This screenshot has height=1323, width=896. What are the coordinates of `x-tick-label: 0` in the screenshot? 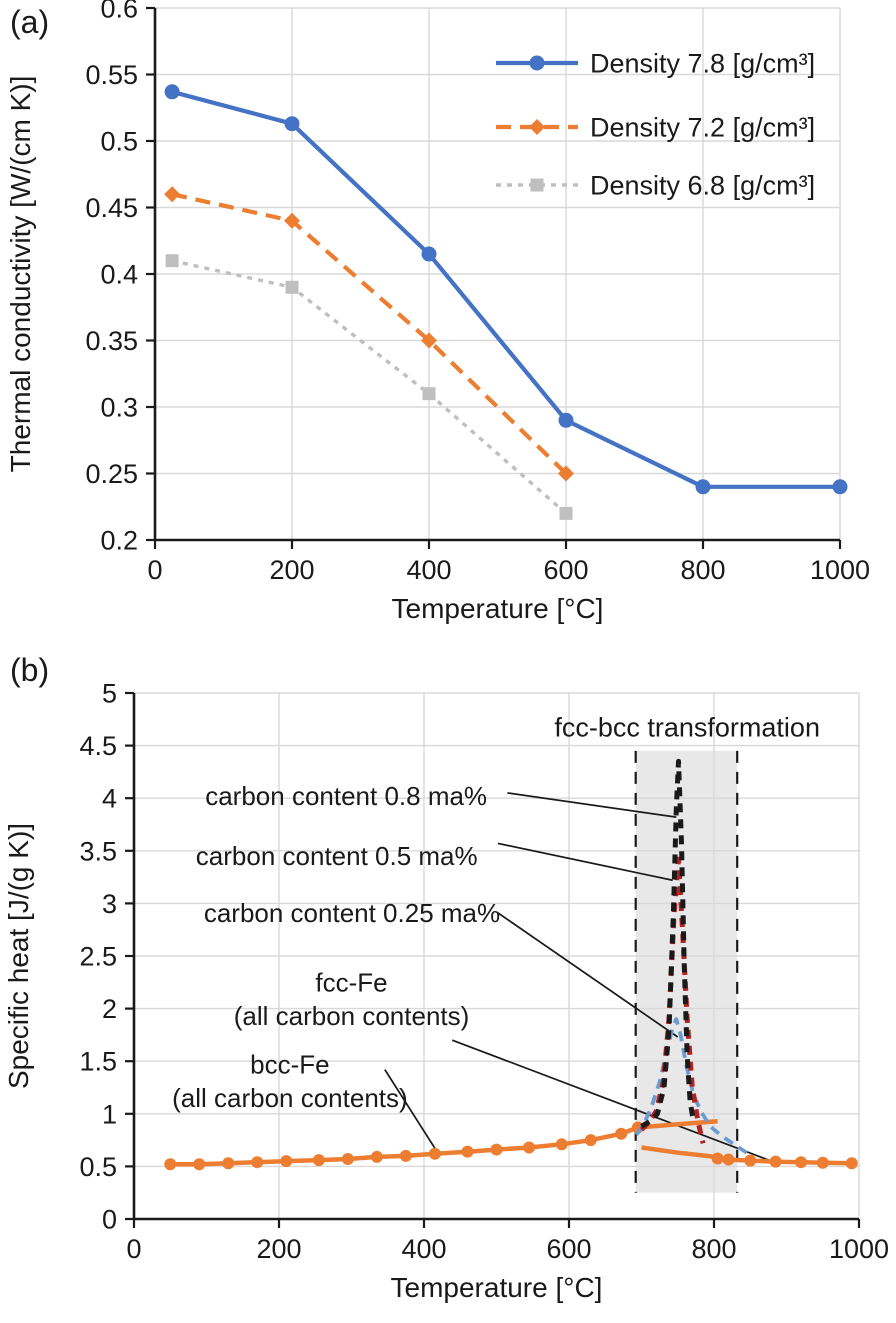 It's located at (133, 1249).